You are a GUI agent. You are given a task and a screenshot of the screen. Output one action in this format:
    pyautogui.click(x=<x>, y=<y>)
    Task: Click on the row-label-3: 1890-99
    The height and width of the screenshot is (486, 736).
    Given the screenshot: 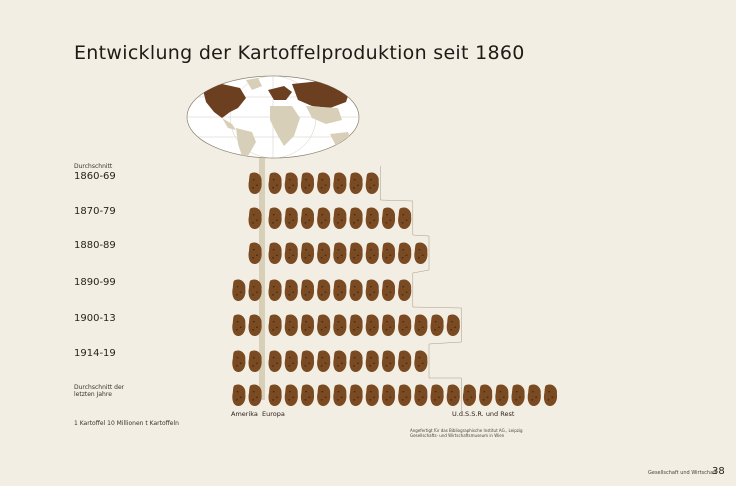 What is the action you would take?
    pyautogui.click(x=95, y=282)
    